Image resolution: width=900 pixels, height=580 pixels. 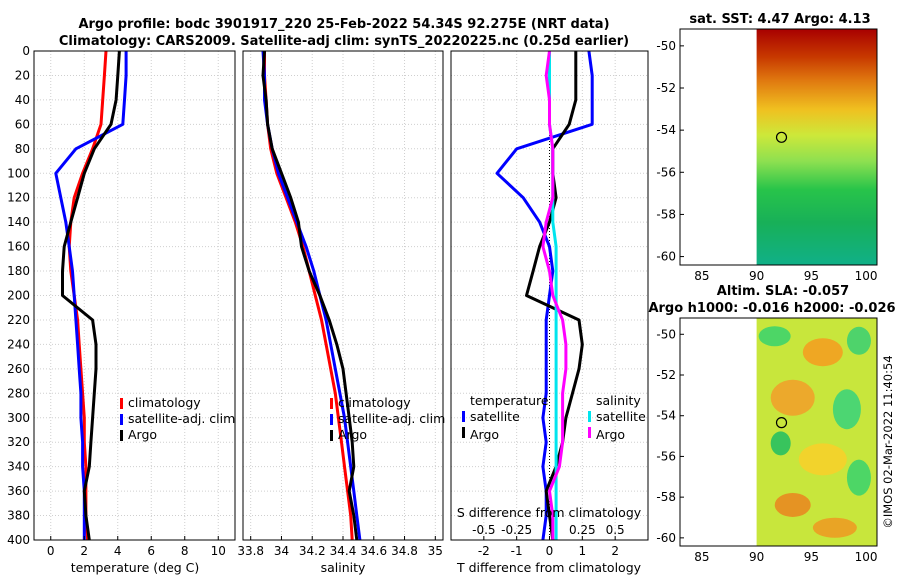 What do you see at coordinates (18, 467) in the screenshot?
I see `y-tick-label: 340` at bounding box center [18, 467].